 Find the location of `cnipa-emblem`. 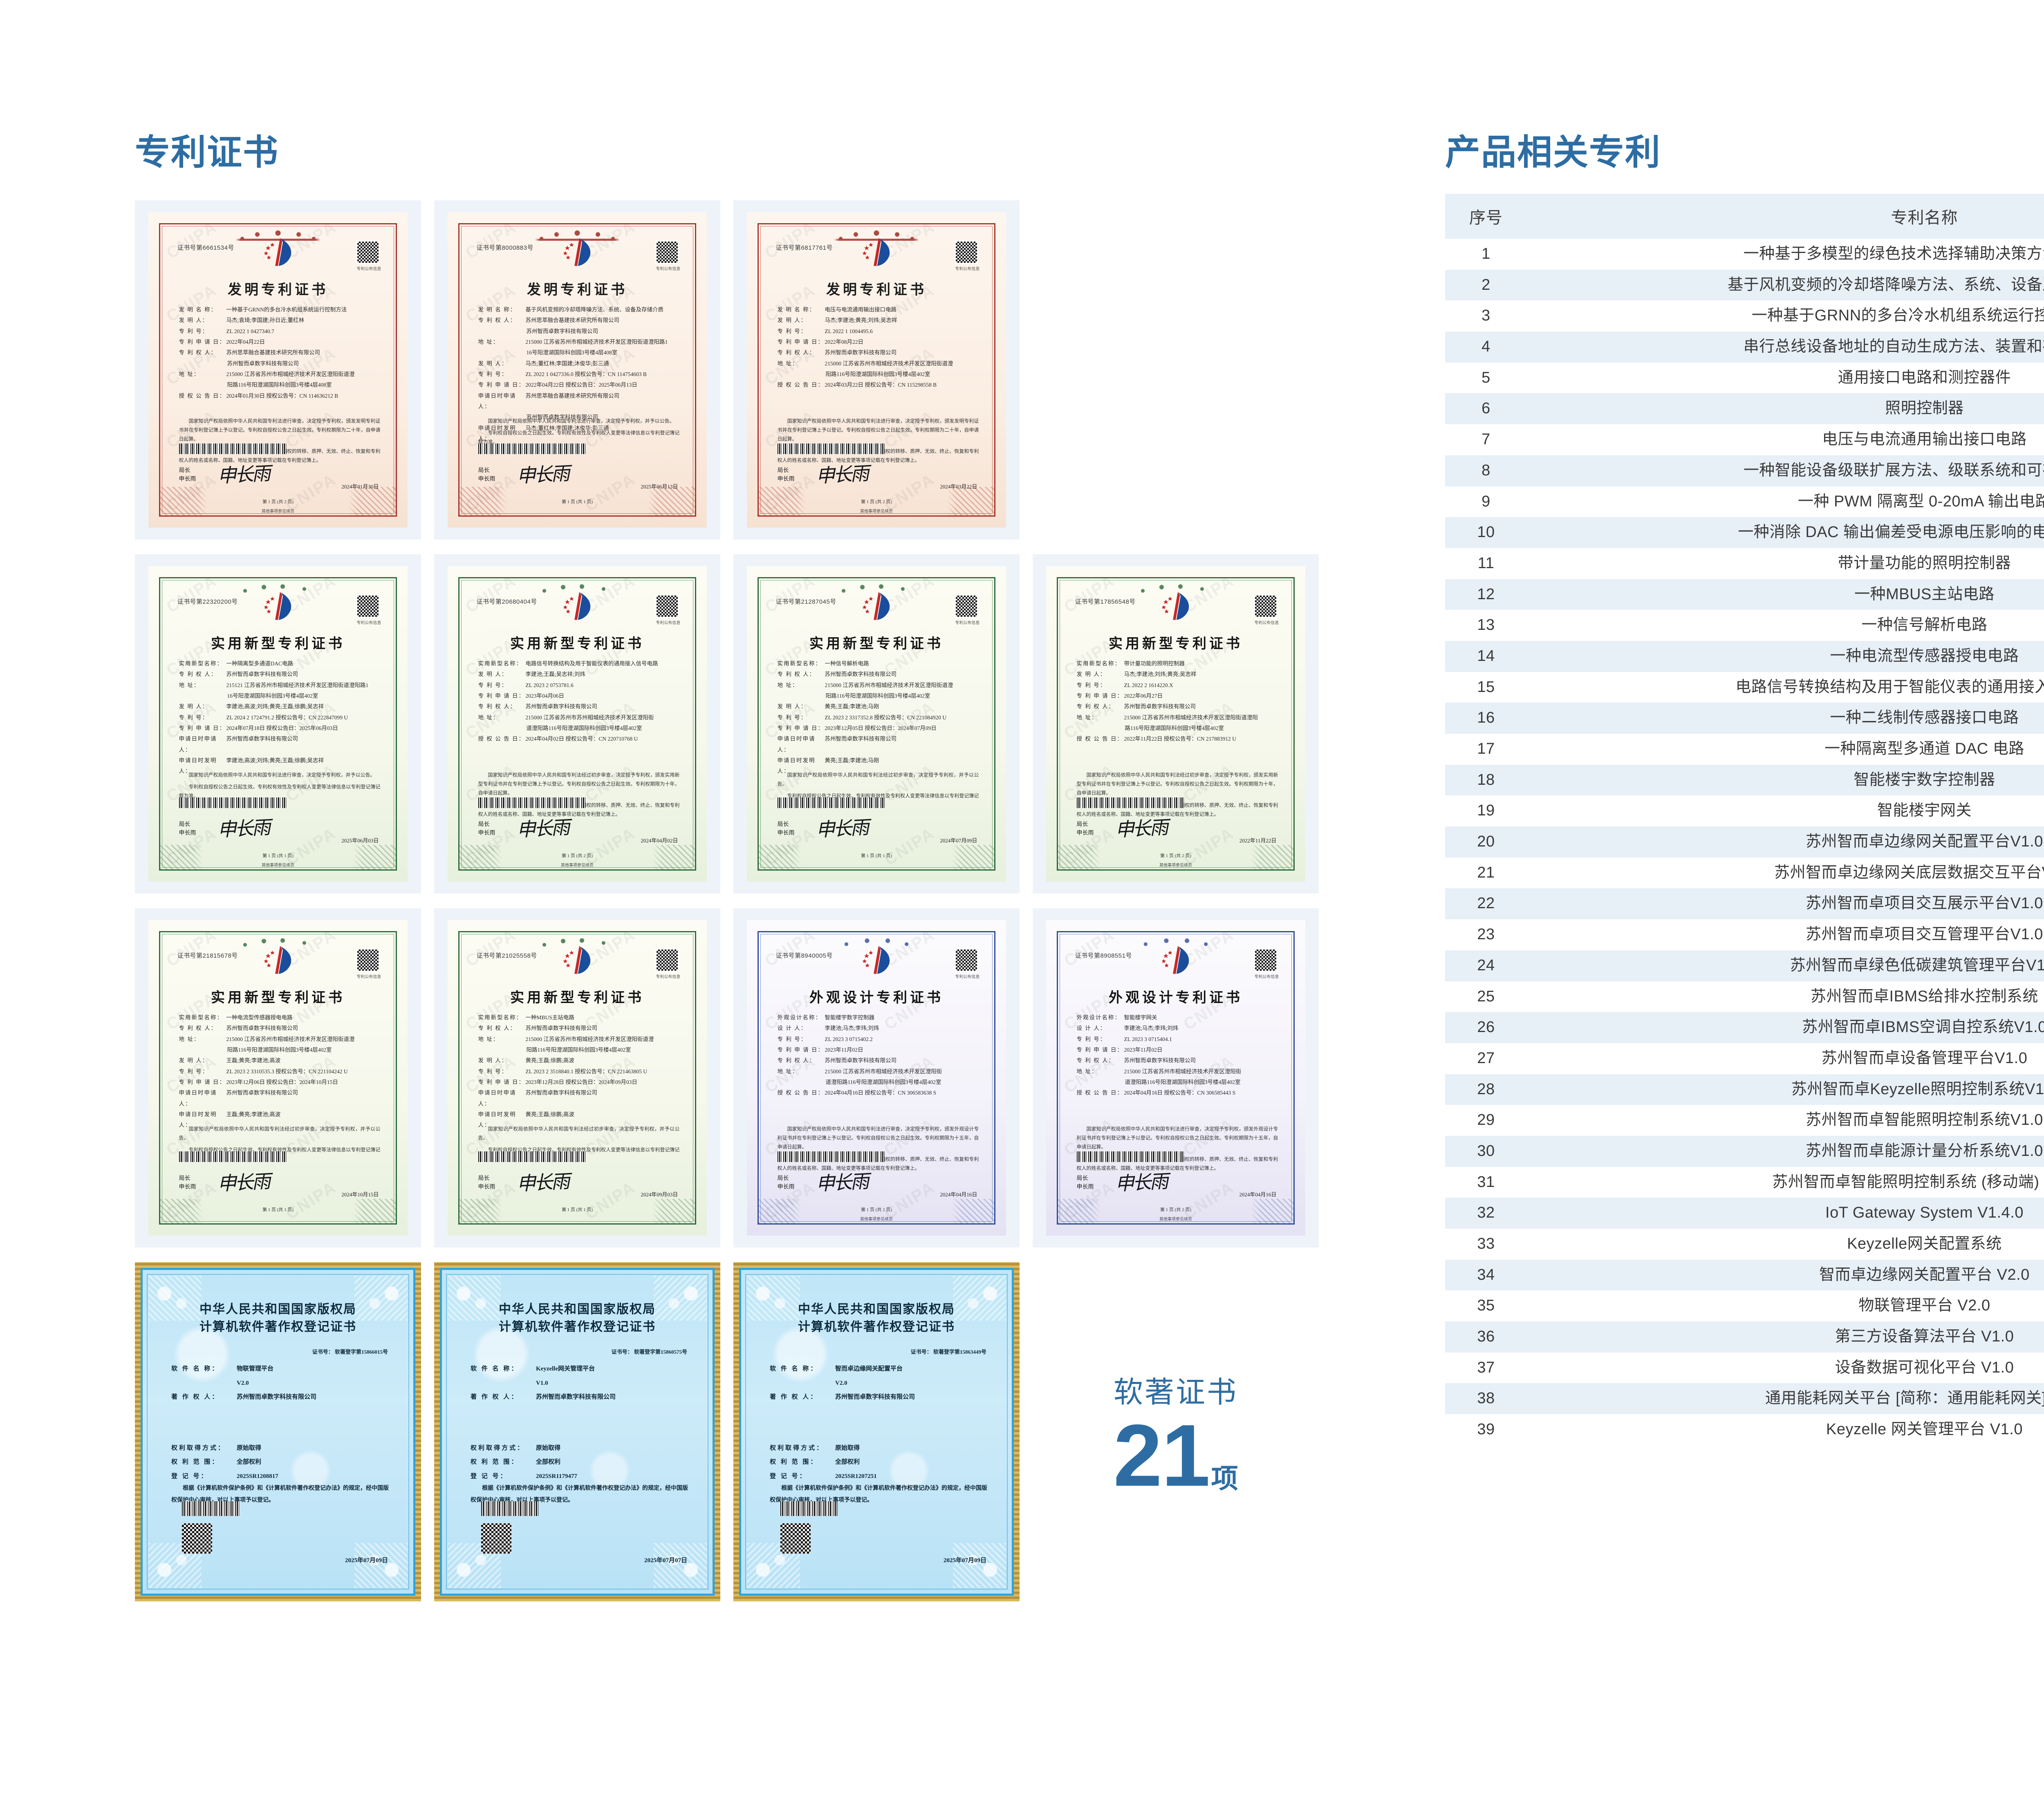

cnipa-emblem is located at coordinates (577, 960).